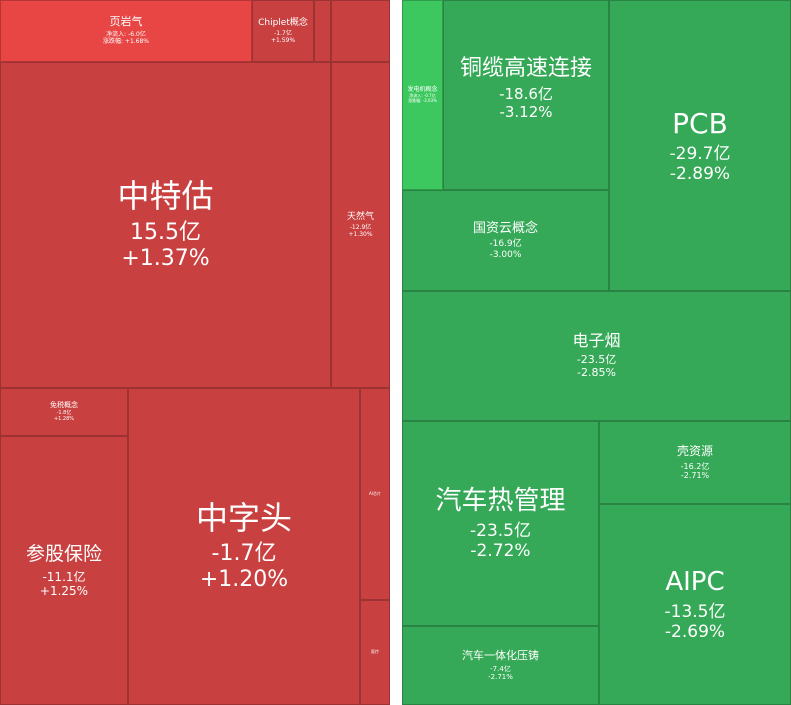  I want to click on tile-keziyuan: 壳资源 -16.2亿 -2.71%, so click(695, 462).